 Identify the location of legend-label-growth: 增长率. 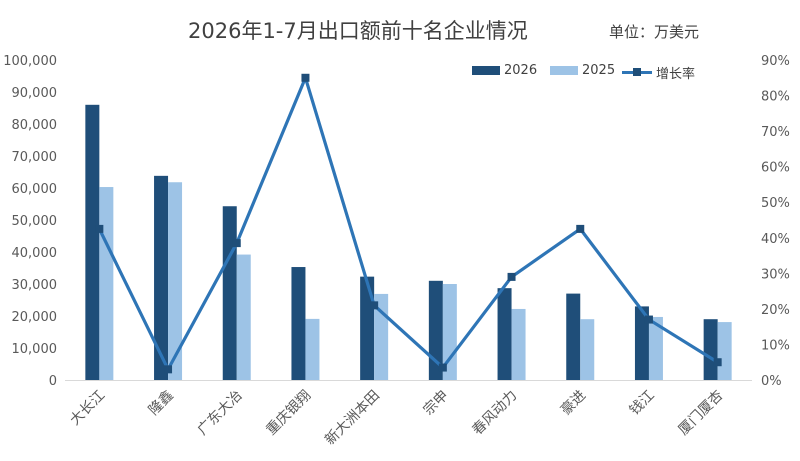
(676, 74).